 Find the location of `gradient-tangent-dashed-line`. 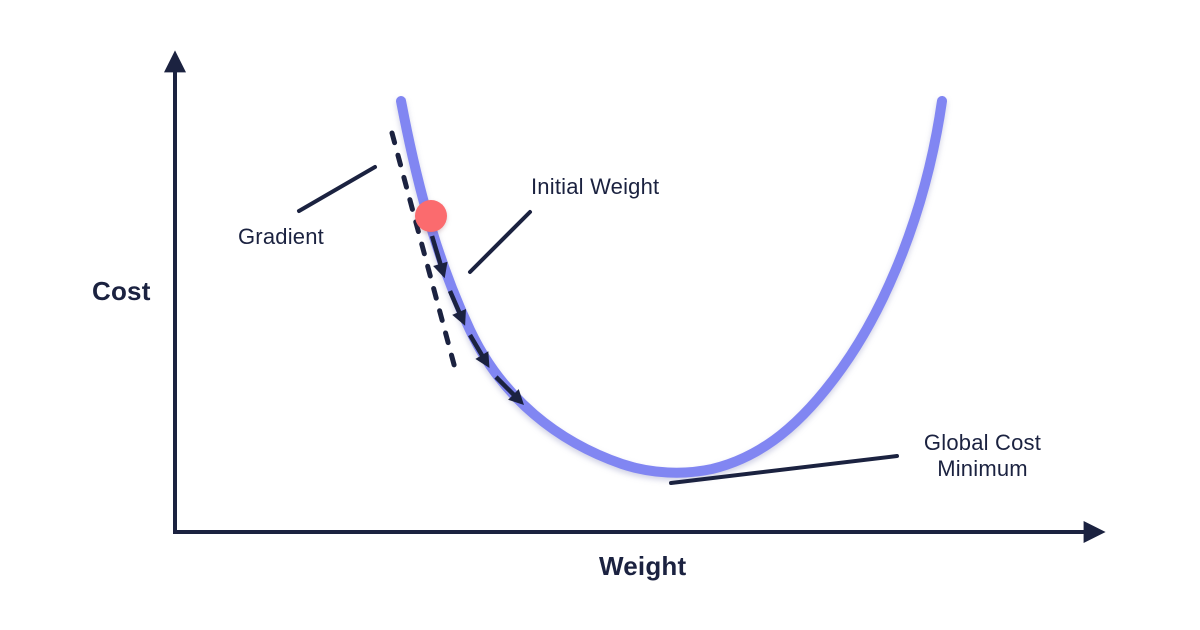

gradient-tangent-dashed-line is located at coordinates (424, 252).